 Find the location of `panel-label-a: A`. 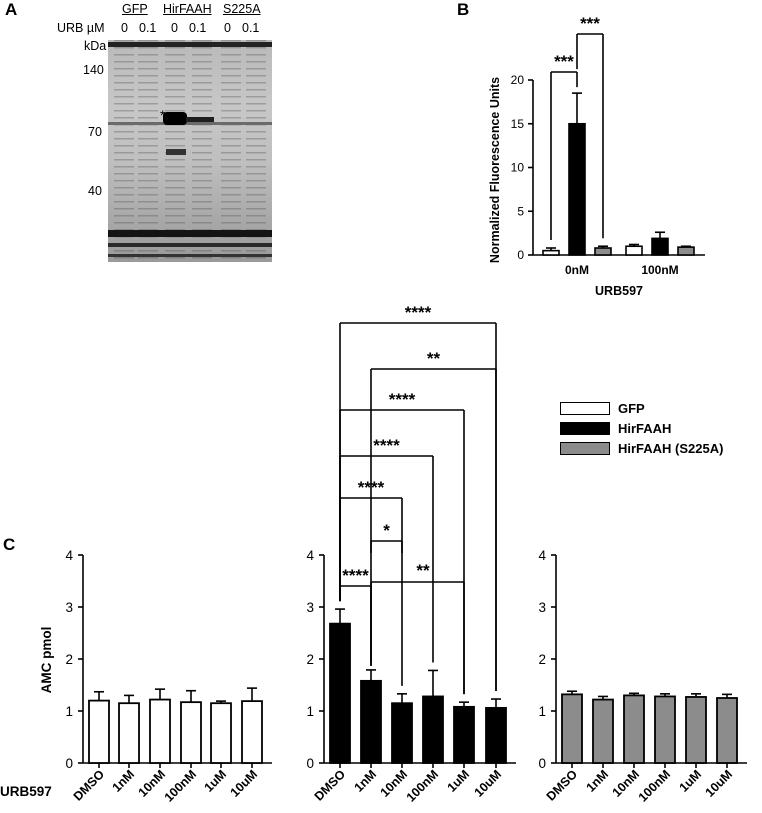

panel-label-a: A is located at coordinates (11, 9).